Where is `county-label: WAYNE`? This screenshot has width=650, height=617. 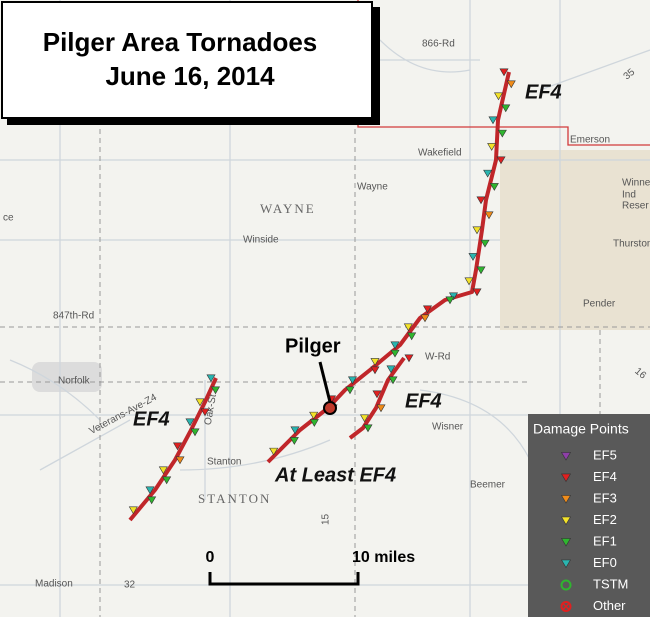
county-label: WAYNE is located at coordinates (288, 208).